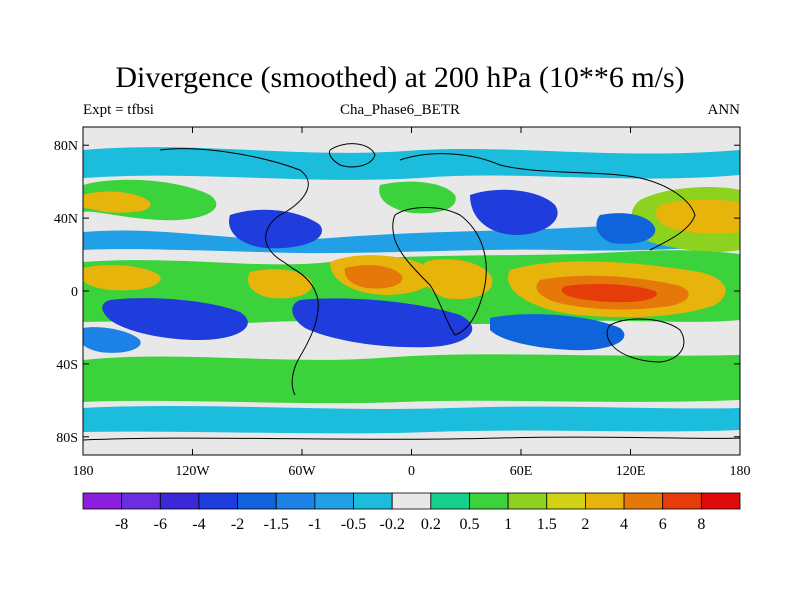 This screenshot has width=800, height=600. I want to click on y-tick-label: 40N, so click(66, 219).